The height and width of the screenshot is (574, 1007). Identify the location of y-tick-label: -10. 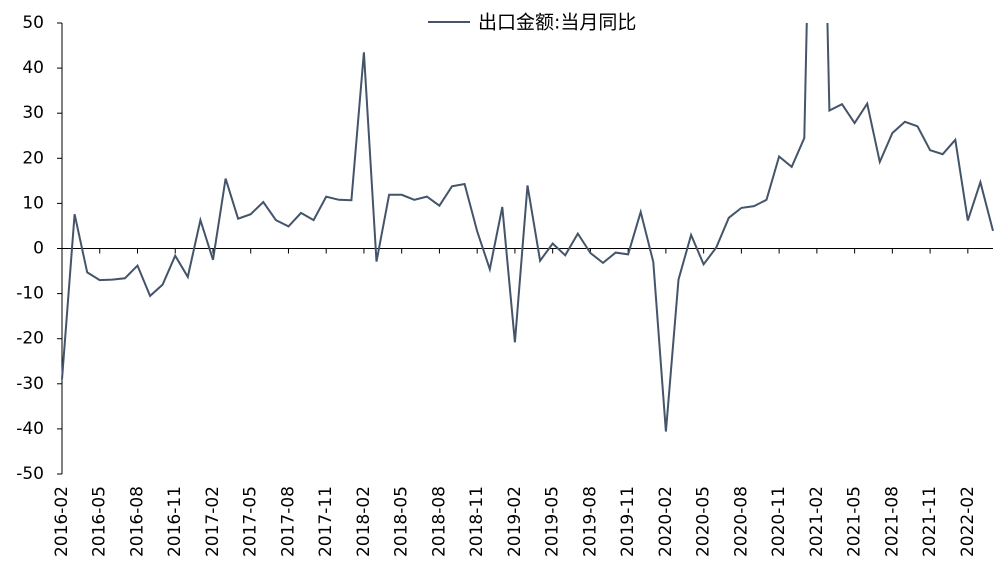
(30, 294).